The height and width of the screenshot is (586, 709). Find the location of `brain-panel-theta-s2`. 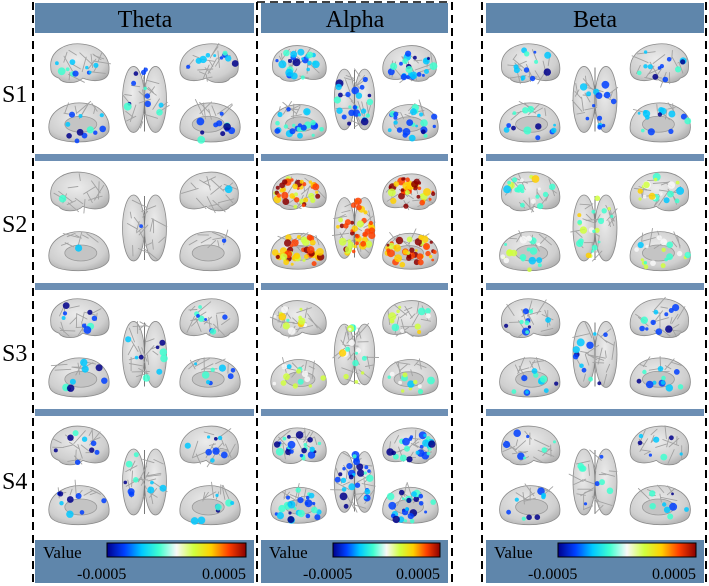

brain-panel-theta-s2 is located at coordinates (144, 221).